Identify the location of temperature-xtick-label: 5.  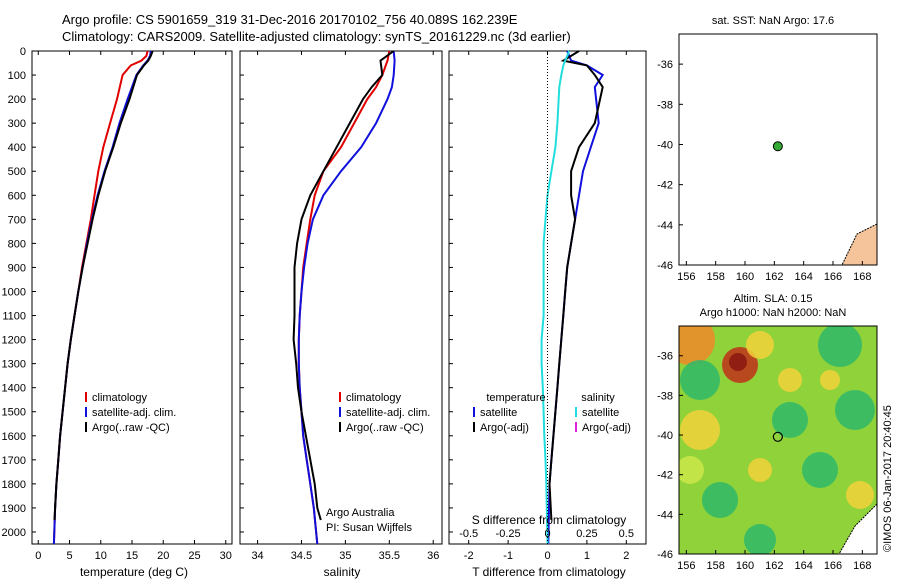
(69, 556).